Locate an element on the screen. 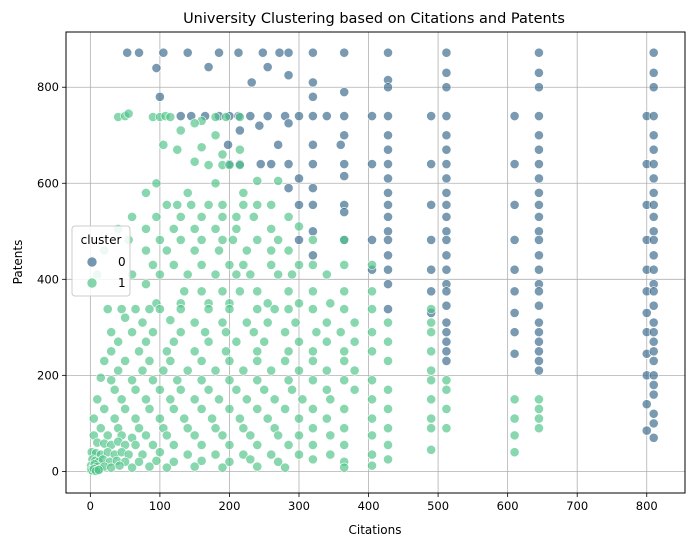  y-axis-ticks: 0 200 400 600 800 is located at coordinates (51, 279).